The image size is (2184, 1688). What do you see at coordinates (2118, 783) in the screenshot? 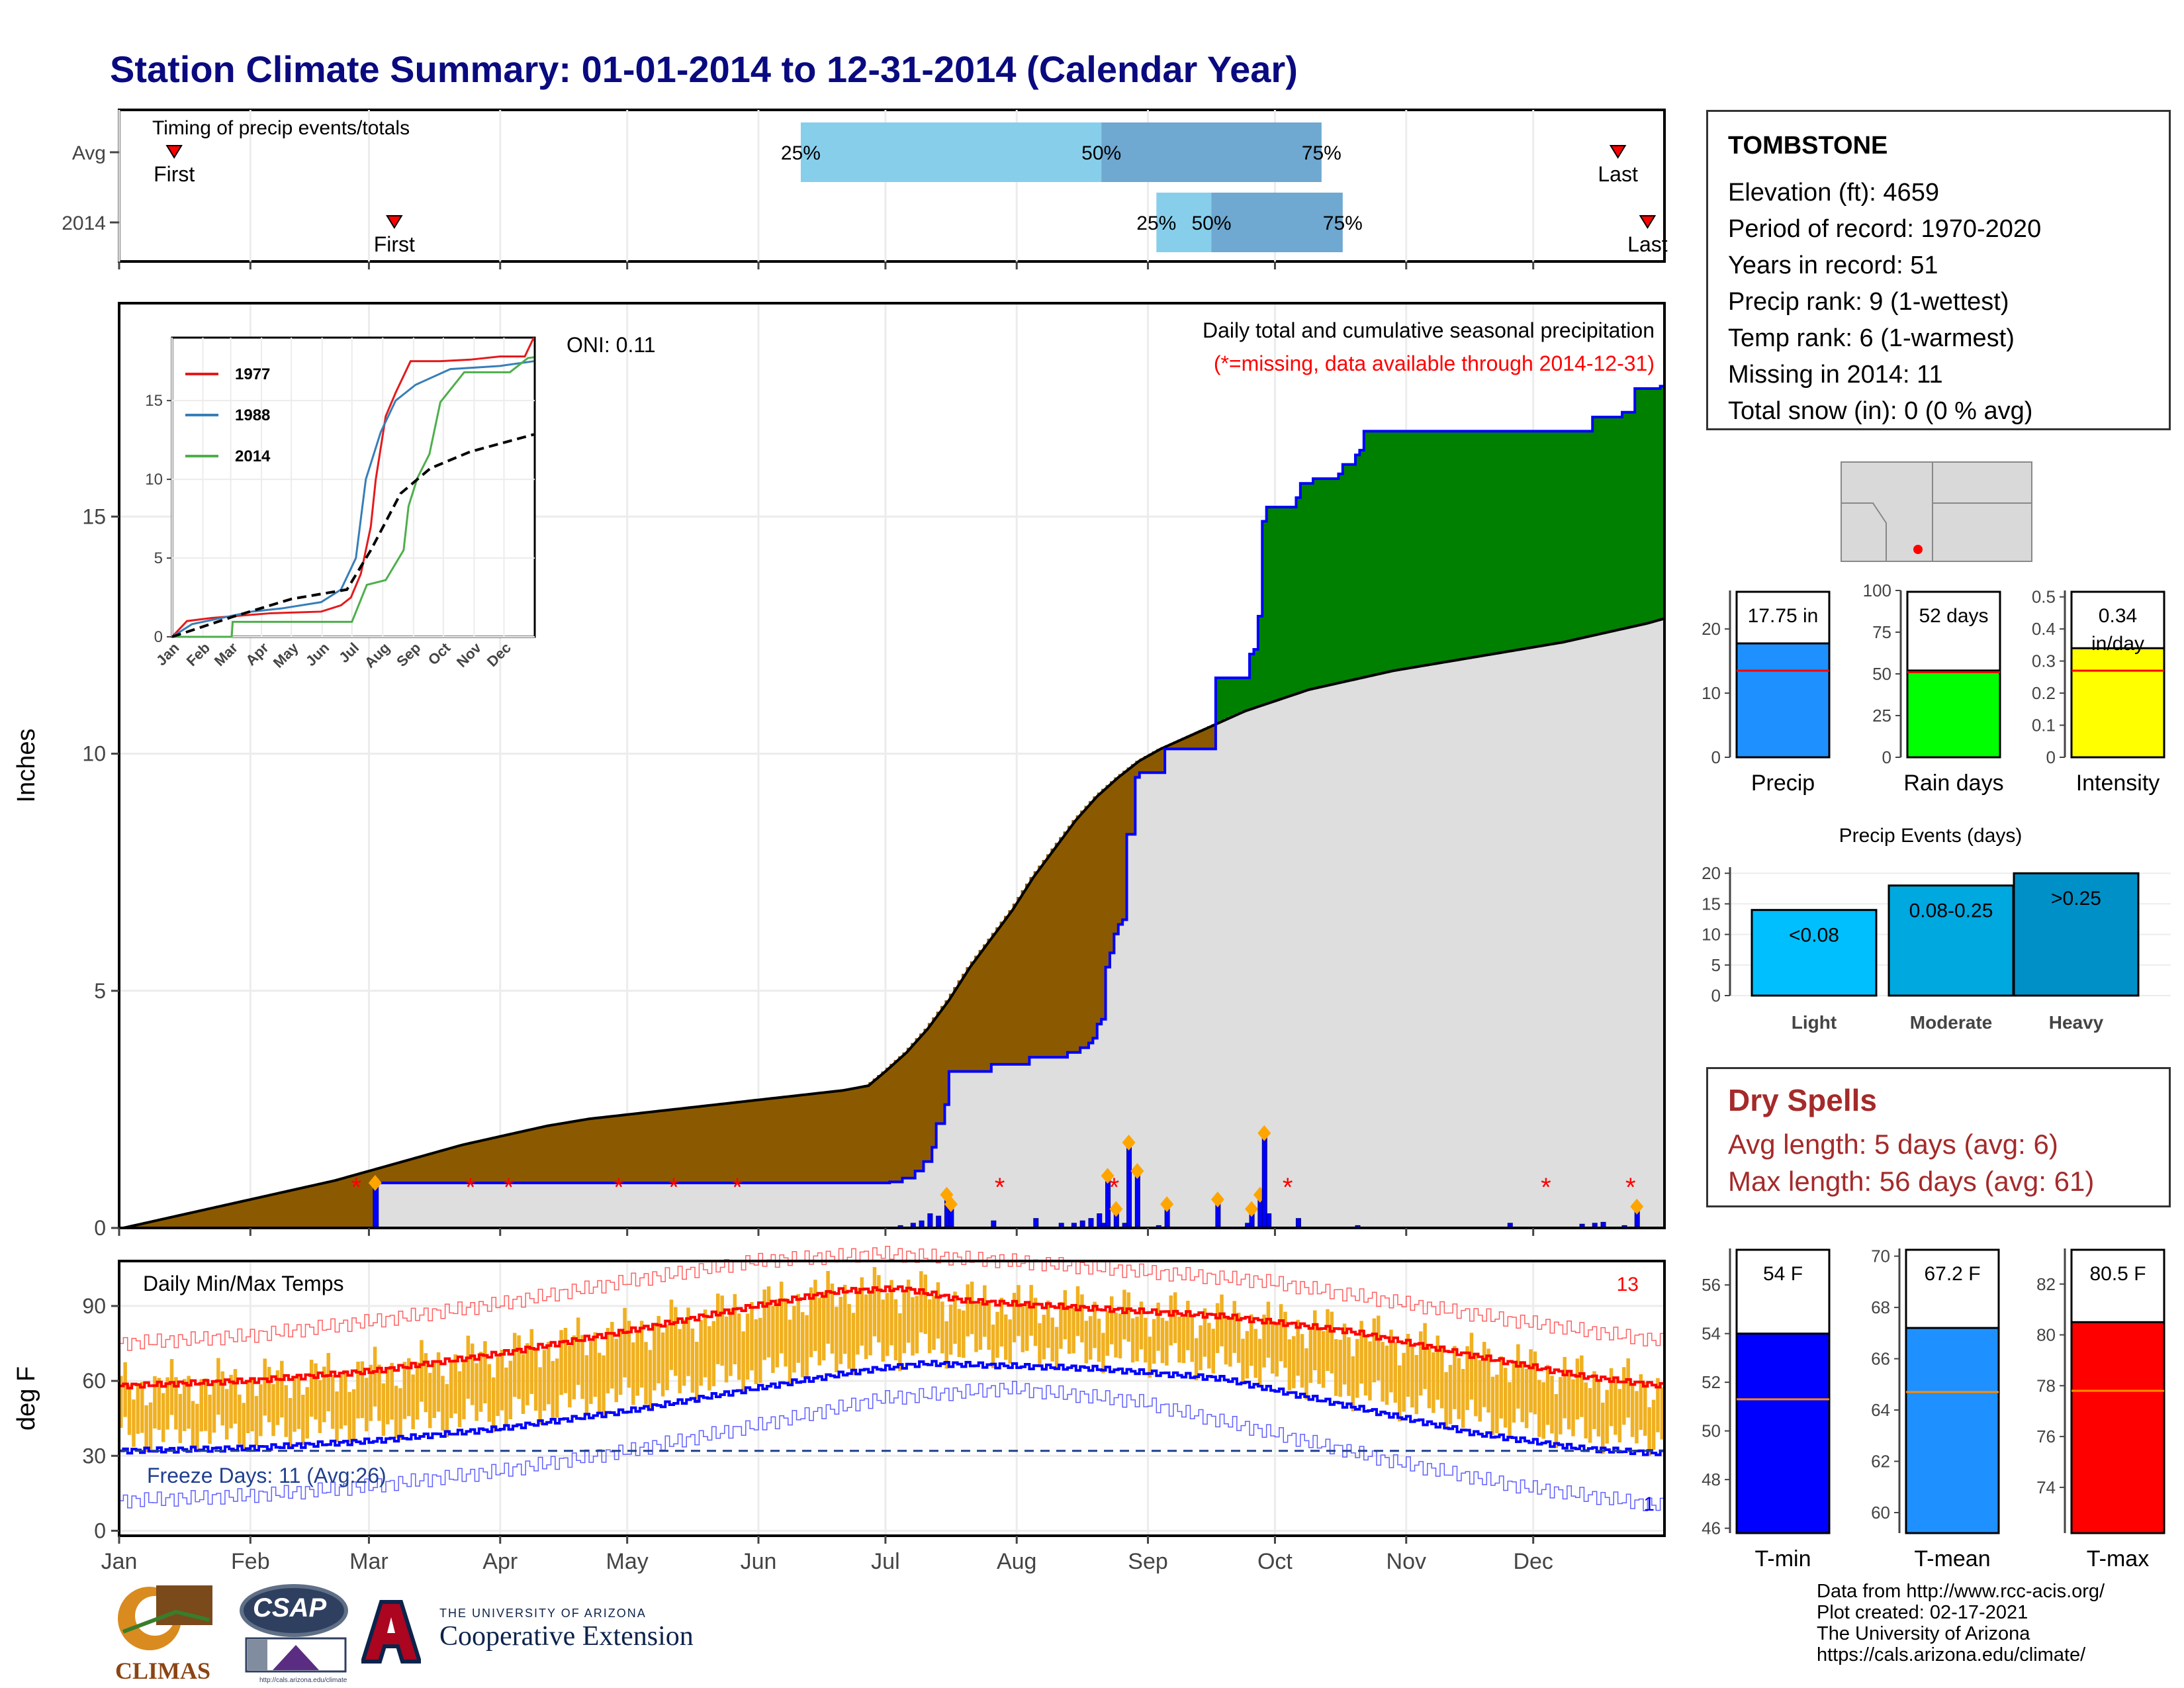
I see `intensity-panel-category-label: Intensity` at bounding box center [2118, 783].